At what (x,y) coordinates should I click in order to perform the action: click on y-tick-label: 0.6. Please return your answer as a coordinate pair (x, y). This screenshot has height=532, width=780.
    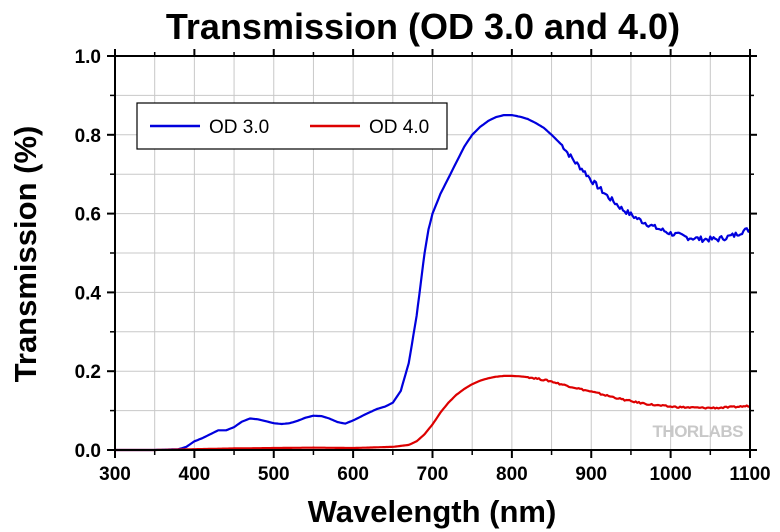
    Looking at the image, I should click on (88, 215).